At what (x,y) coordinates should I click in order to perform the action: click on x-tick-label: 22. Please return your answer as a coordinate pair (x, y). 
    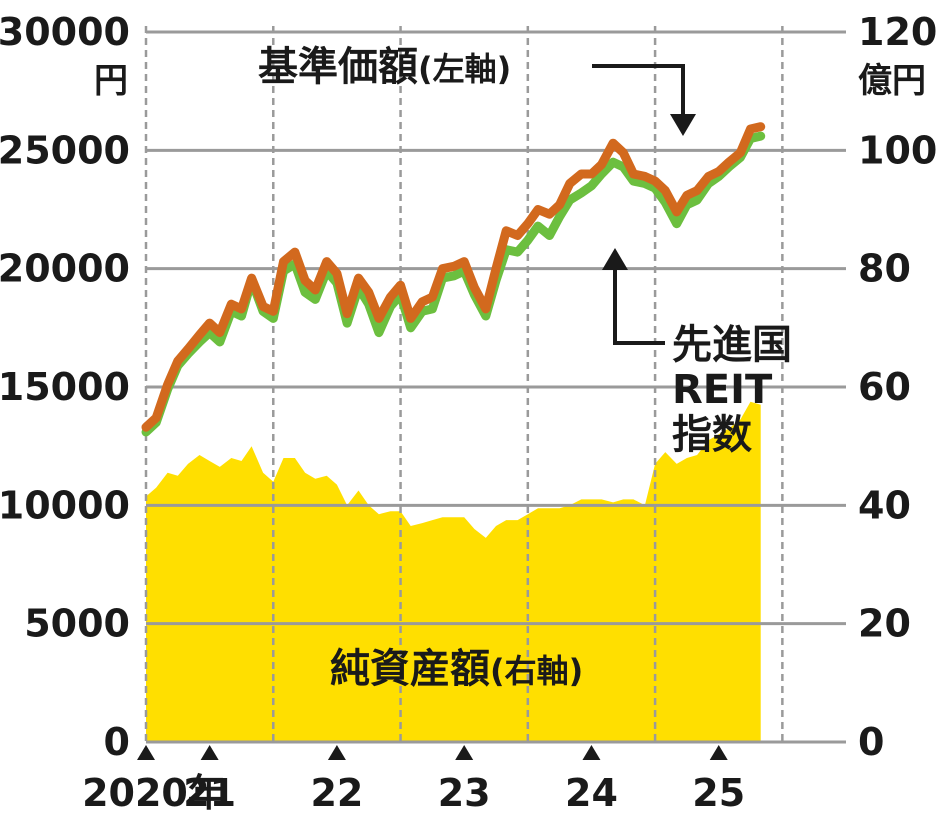
    Looking at the image, I should click on (336, 793).